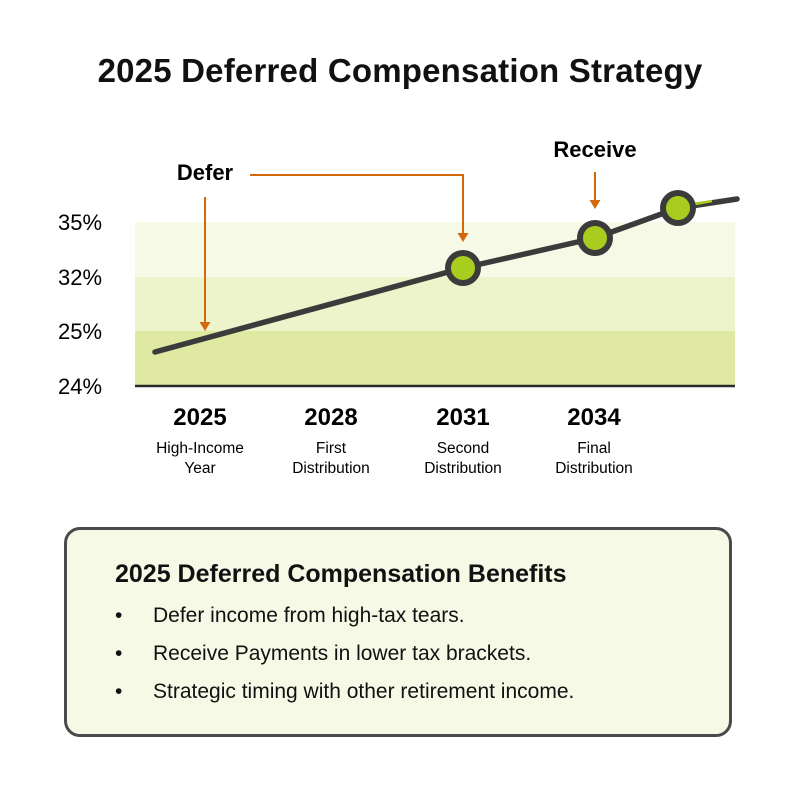 This screenshot has height=800, width=800. Describe the element at coordinates (80, 277) in the screenshot. I see `y-tick-label: 32%` at that location.